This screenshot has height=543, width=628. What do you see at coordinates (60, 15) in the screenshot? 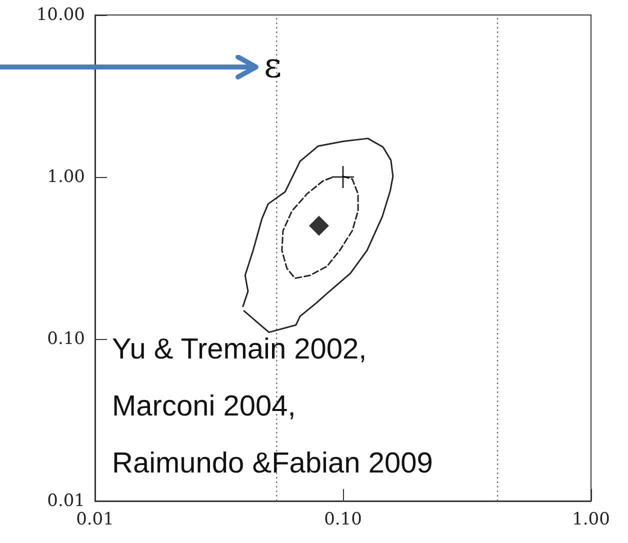
I see `y-tick-label: 10.00` at bounding box center [60, 15].